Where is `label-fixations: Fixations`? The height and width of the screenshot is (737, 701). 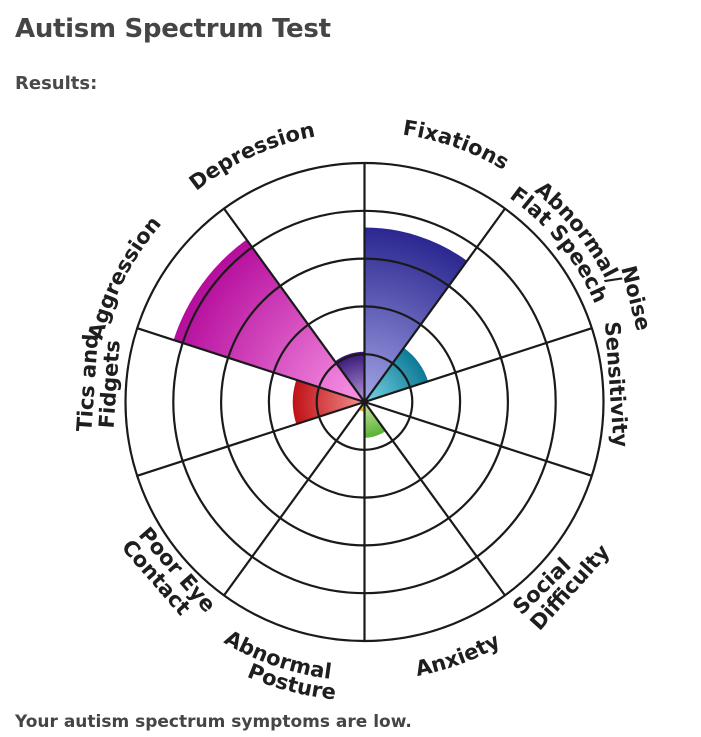 label-fixations: Fixations is located at coordinates (457, 145).